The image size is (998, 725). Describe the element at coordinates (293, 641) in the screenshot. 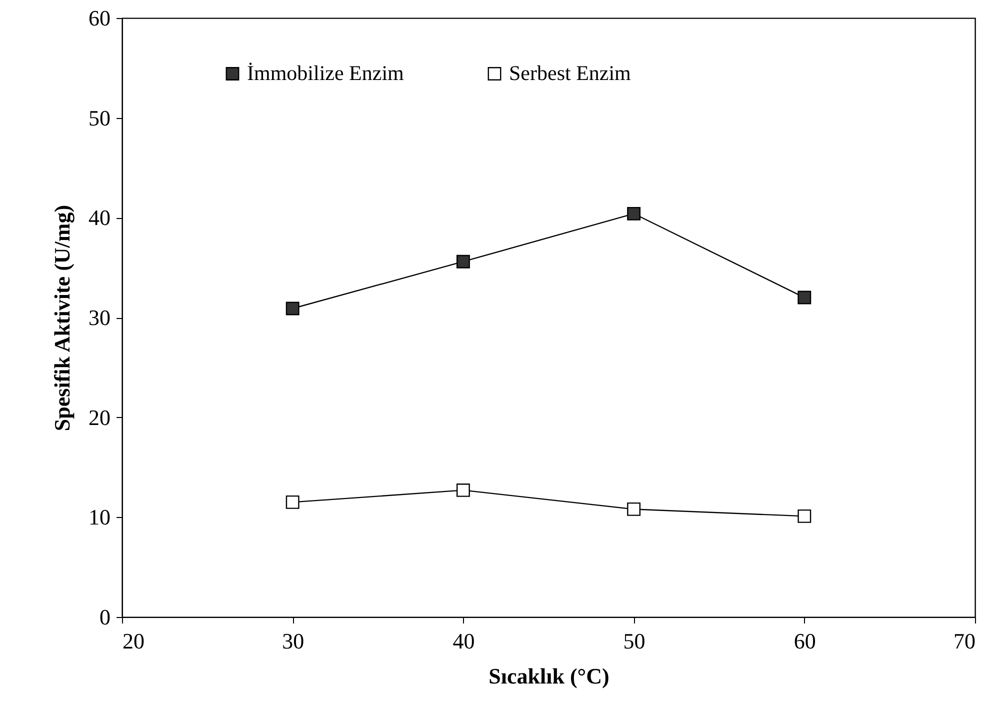

I see `x-tick-label: 30` at that location.